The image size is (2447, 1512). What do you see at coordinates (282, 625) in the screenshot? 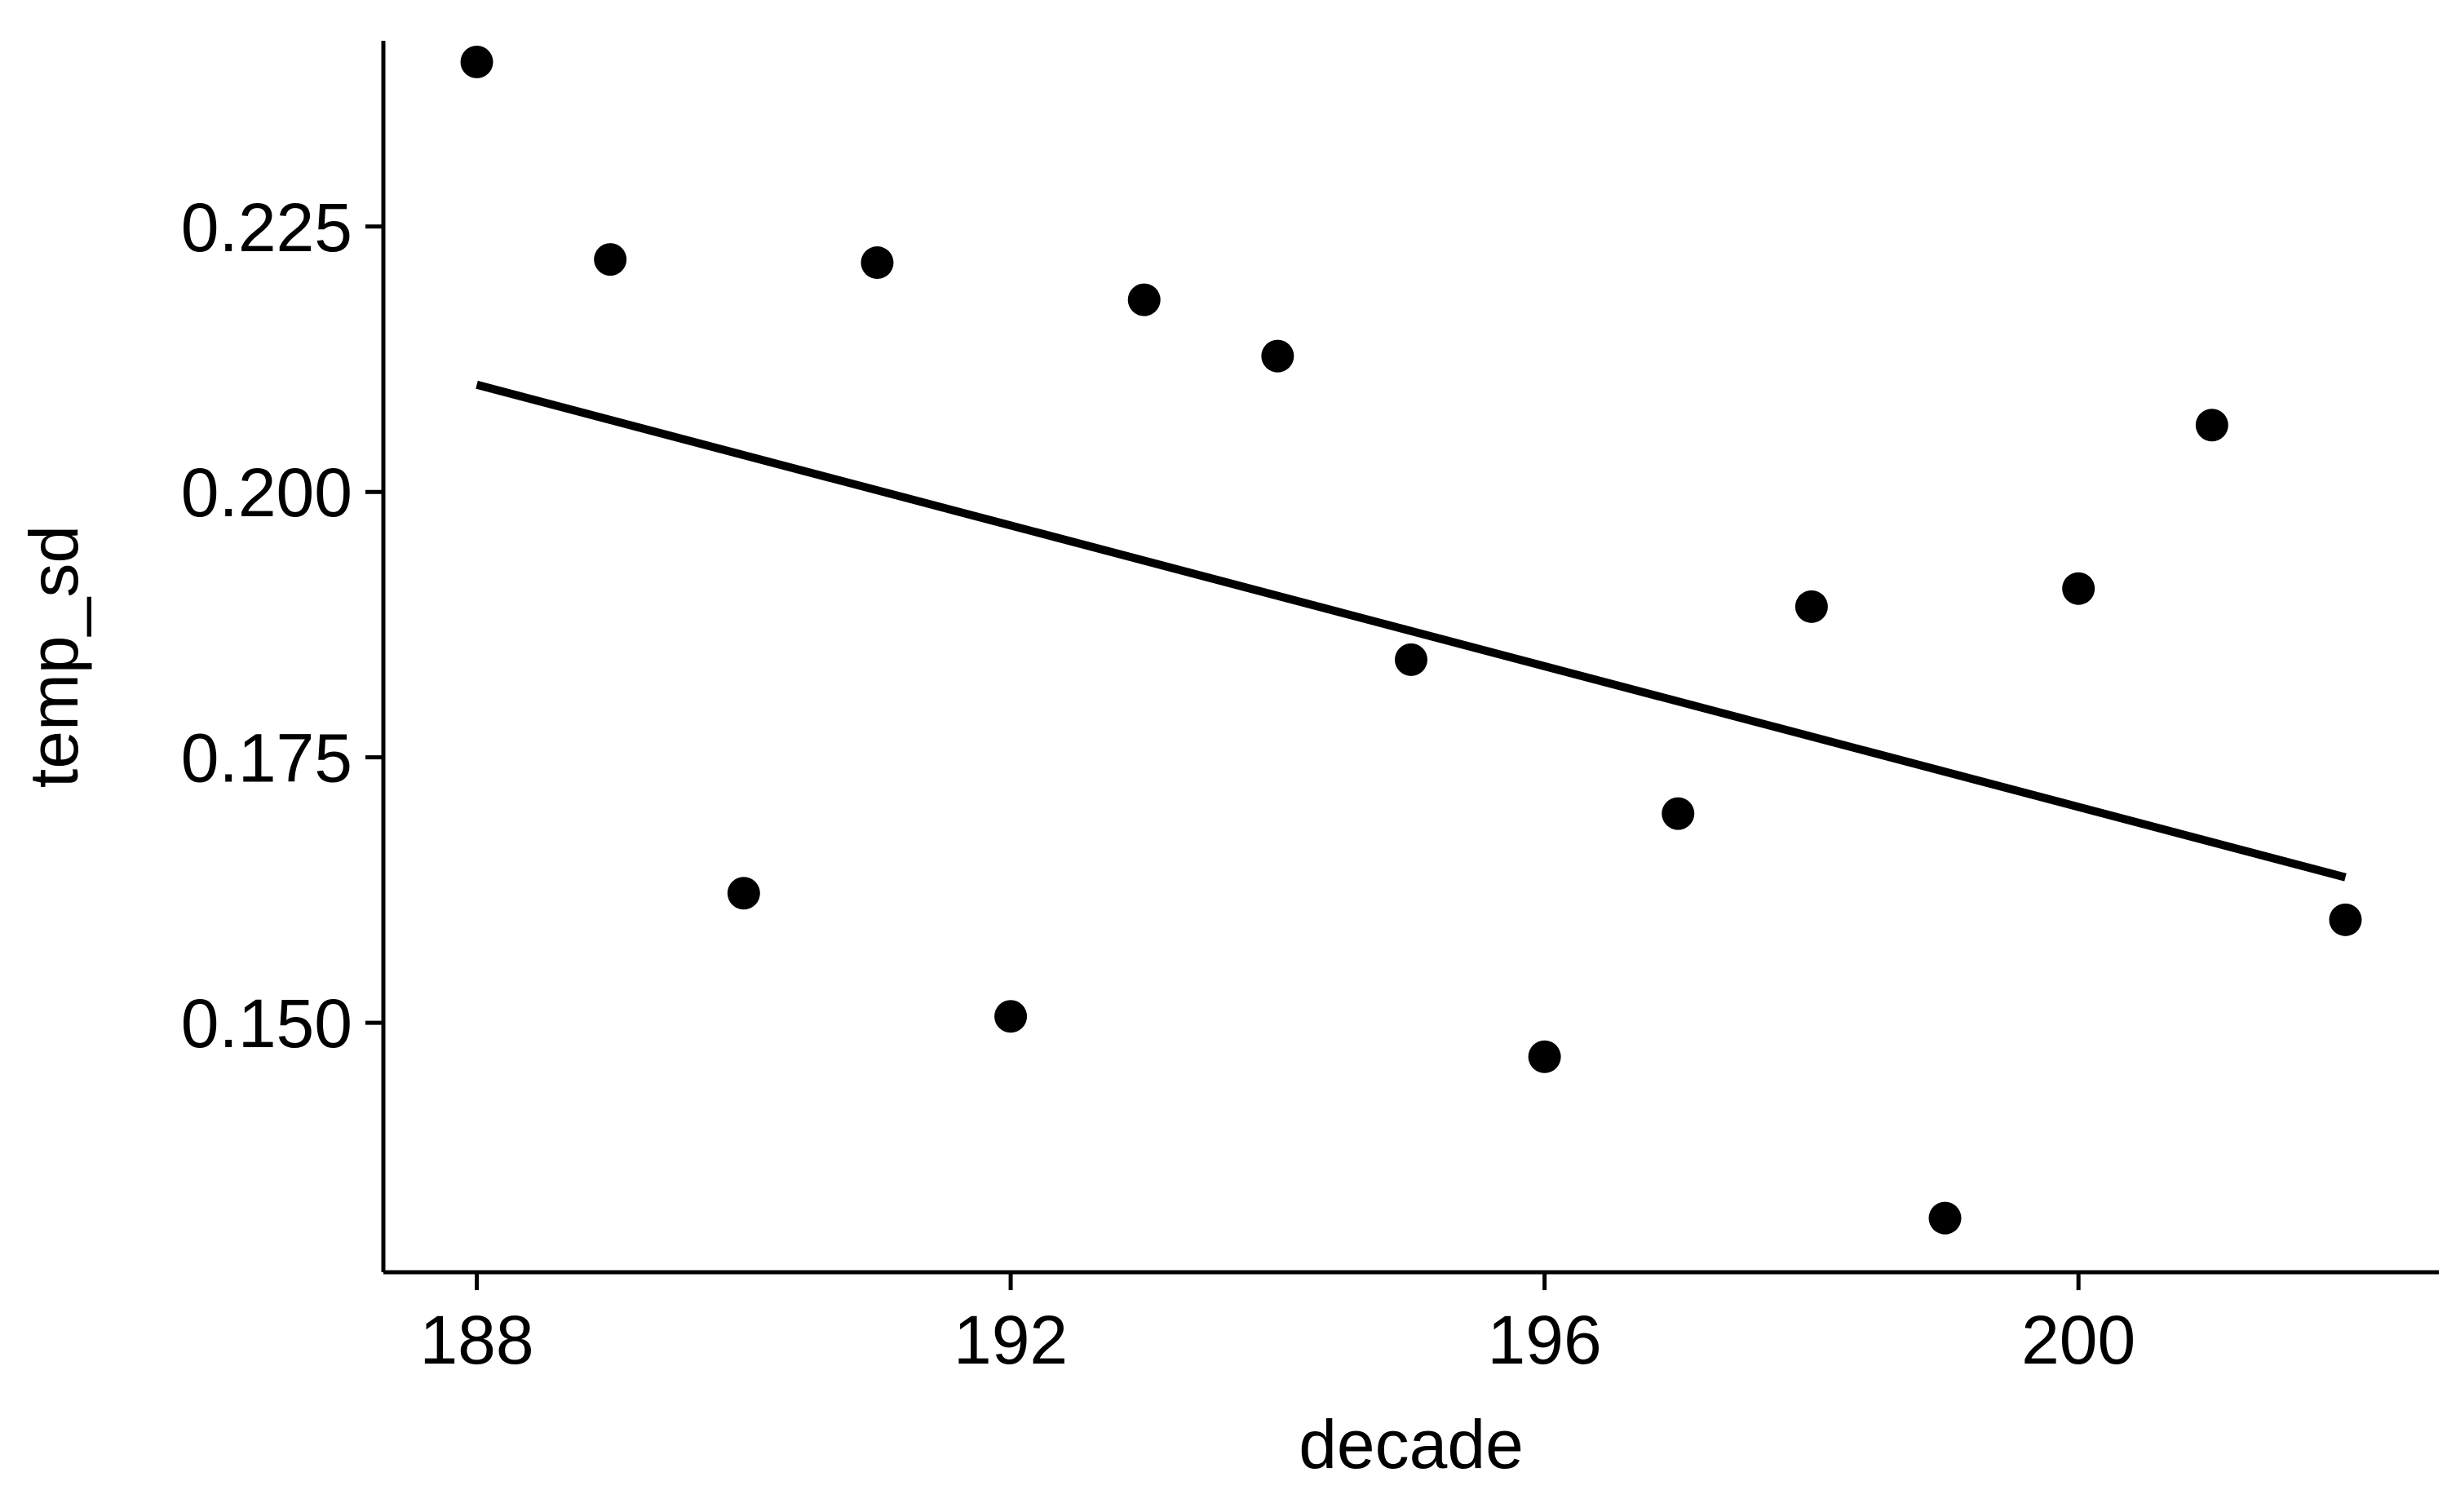
I see `y-axis-ticks: 0.150 0.175 0.200 0.225` at bounding box center [282, 625].